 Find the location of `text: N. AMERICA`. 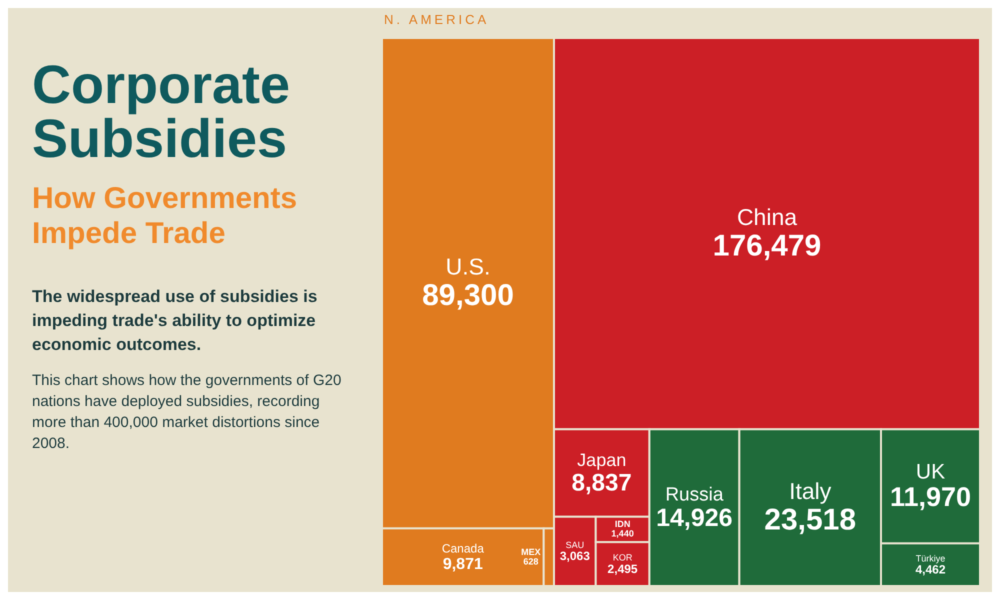

text: N. AMERICA is located at coordinates (436, 20).